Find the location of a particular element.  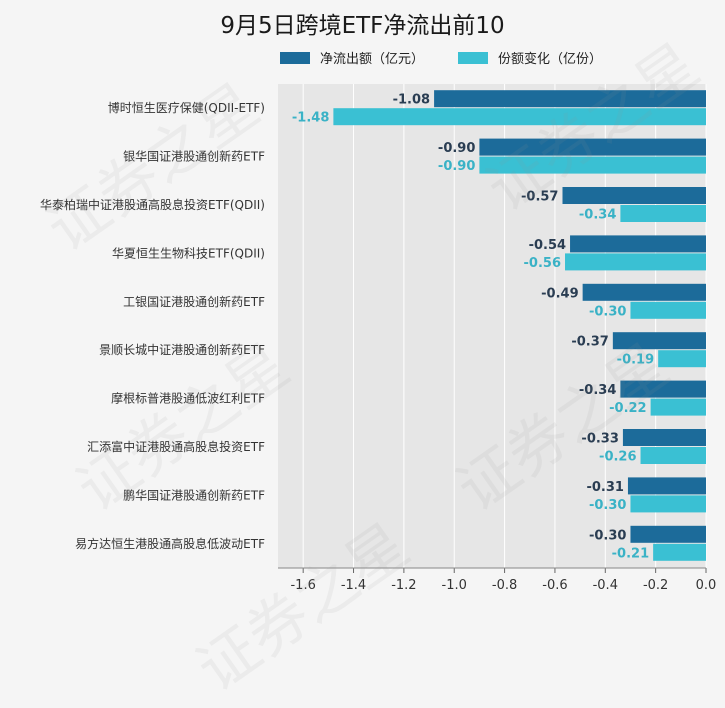

category-label: 摩根标普港股通低波红利ETF is located at coordinates (188, 398).